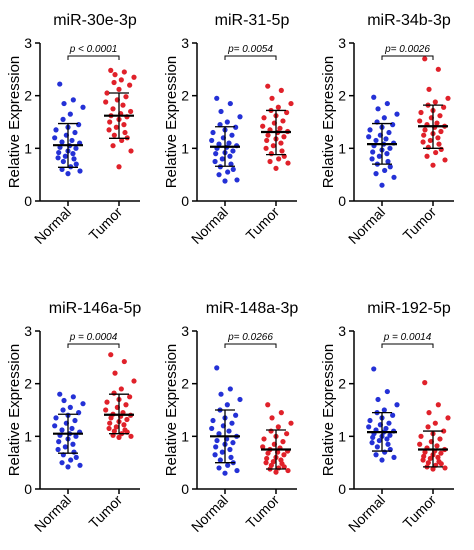 The image size is (474, 550). I want to click on y-axis-label: Relative Expression, so click(171, 122).